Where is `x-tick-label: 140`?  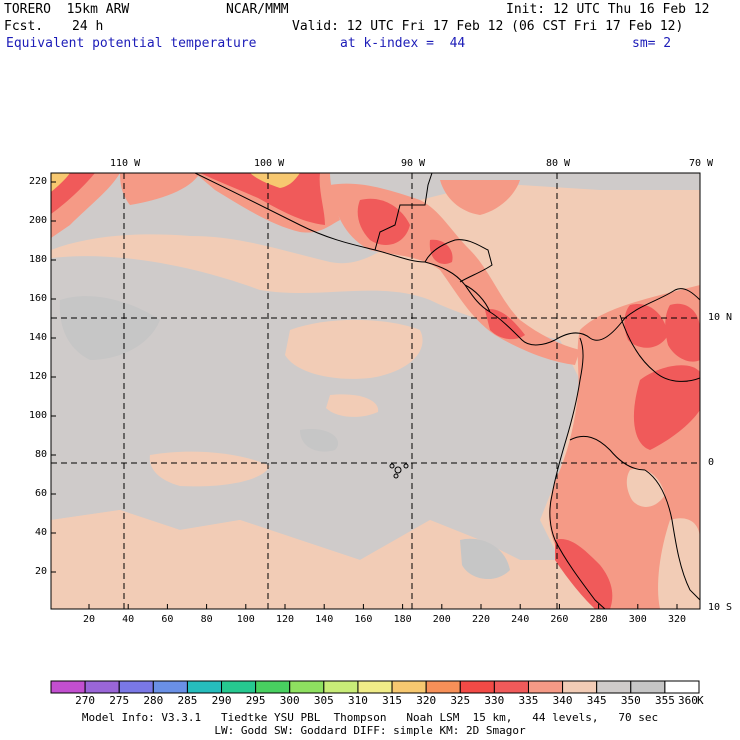
x-tick-label: 140 is located at coordinates (324, 619).